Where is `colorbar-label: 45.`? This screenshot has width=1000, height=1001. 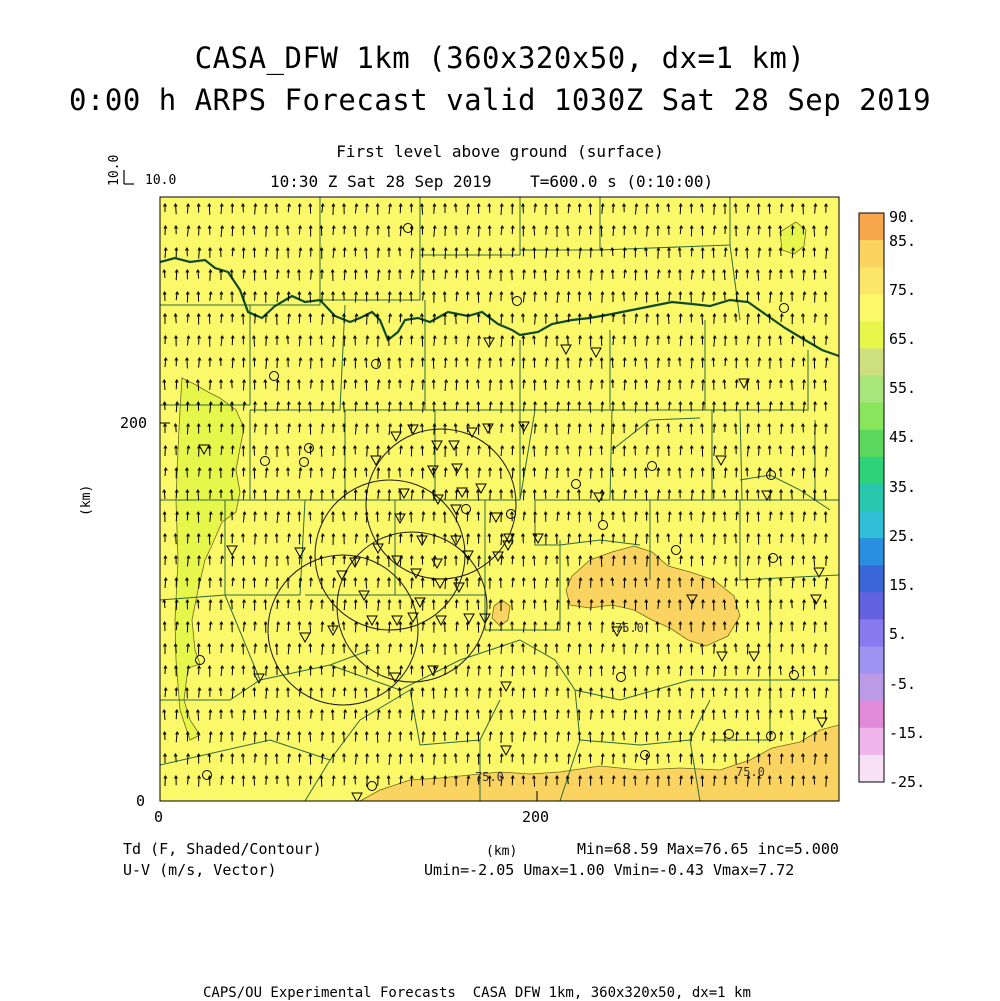
colorbar-label: 45. is located at coordinates (902, 437).